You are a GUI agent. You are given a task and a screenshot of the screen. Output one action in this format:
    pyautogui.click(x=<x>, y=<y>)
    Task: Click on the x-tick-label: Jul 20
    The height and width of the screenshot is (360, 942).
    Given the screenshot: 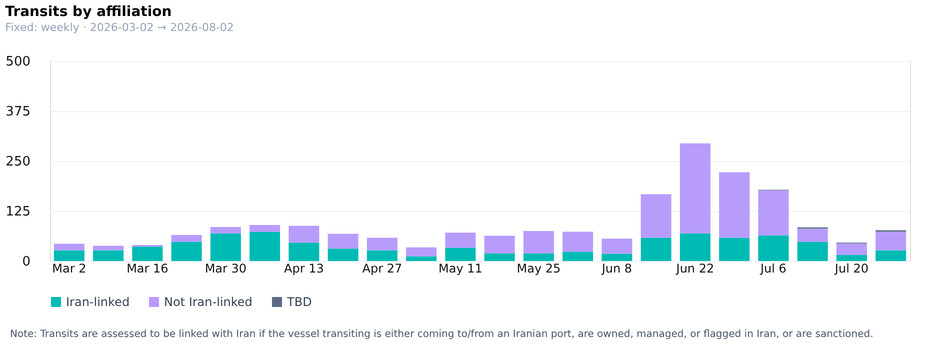 What is the action you would take?
    pyautogui.click(x=851, y=269)
    